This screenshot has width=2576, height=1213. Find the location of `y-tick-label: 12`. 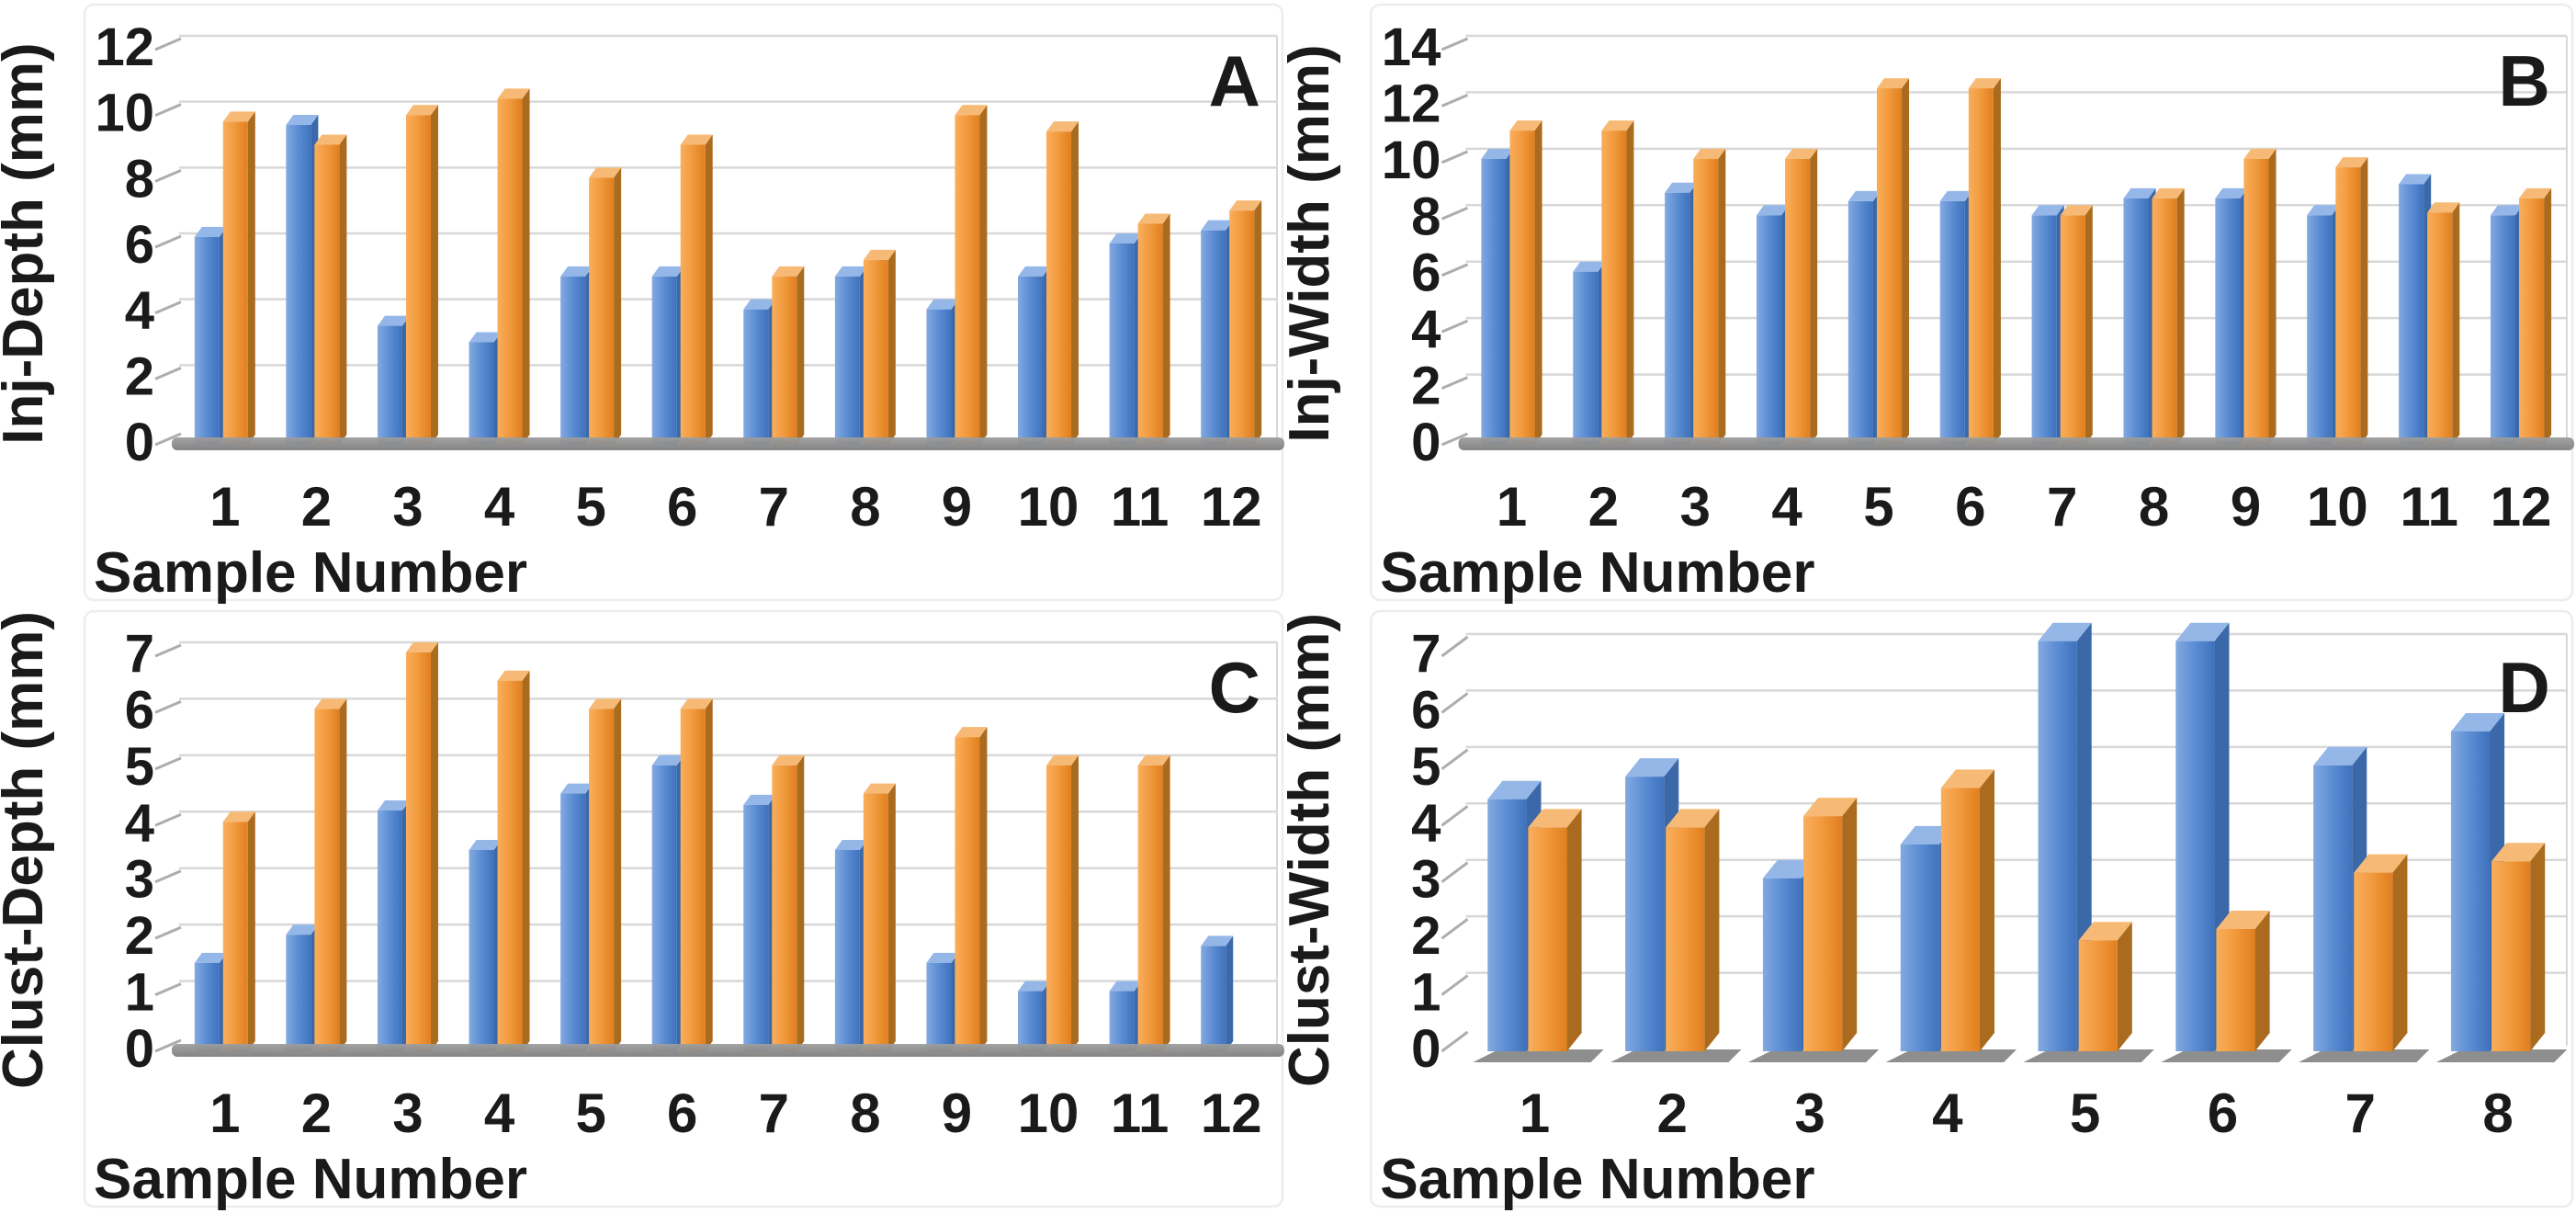

y-tick-label: 12 is located at coordinates (1411, 104).